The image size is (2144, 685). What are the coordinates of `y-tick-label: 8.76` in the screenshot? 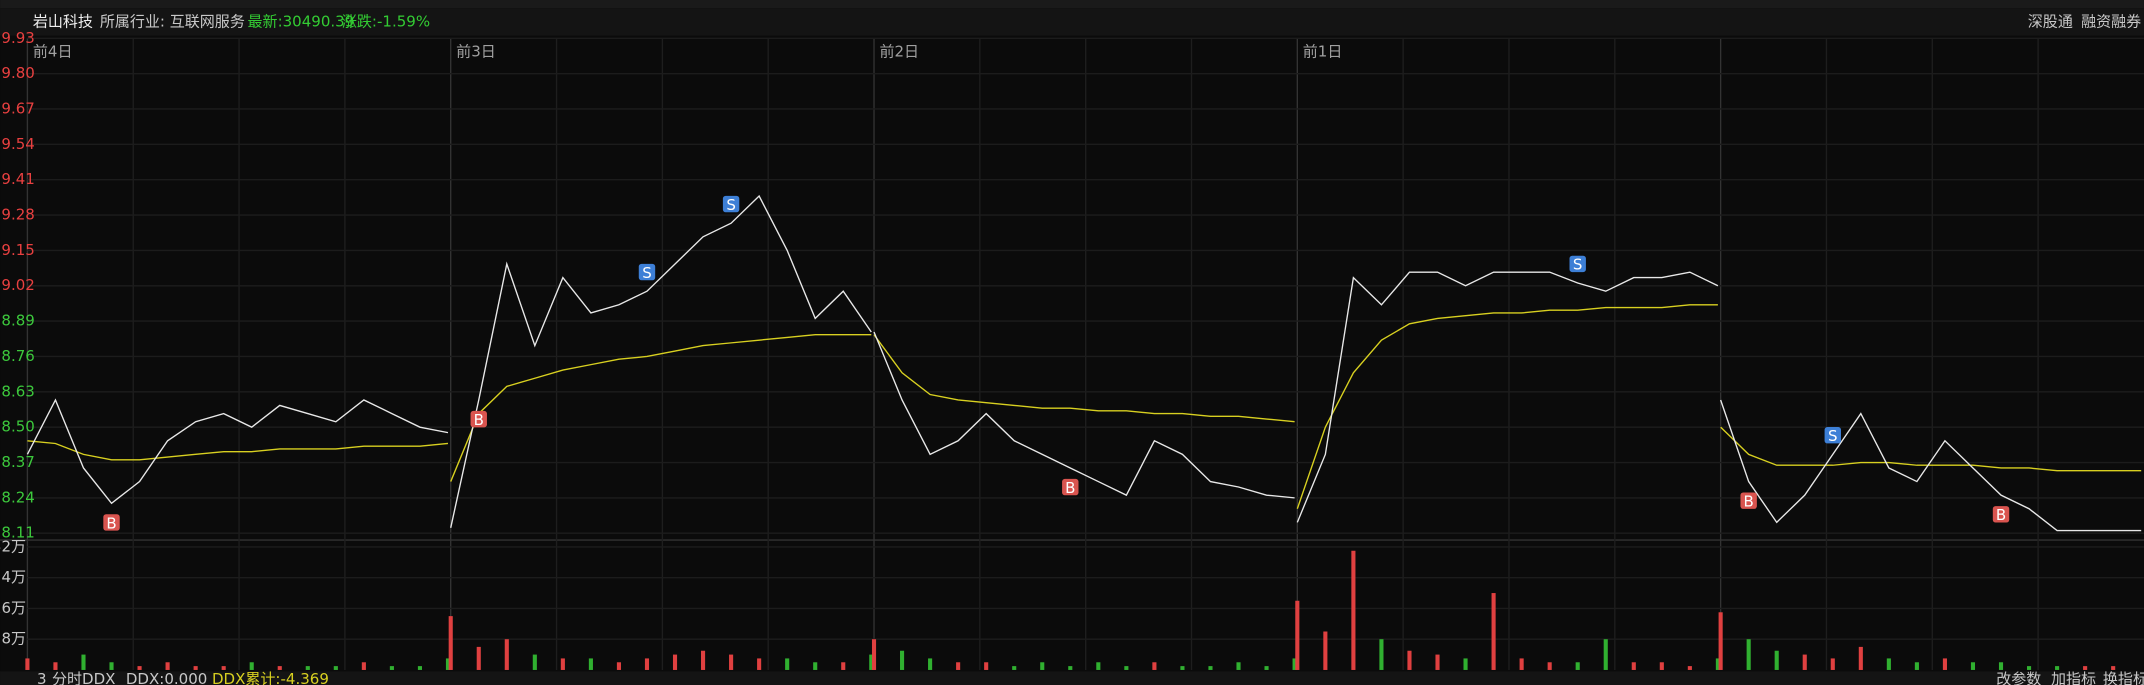 It's located at (17, 356).